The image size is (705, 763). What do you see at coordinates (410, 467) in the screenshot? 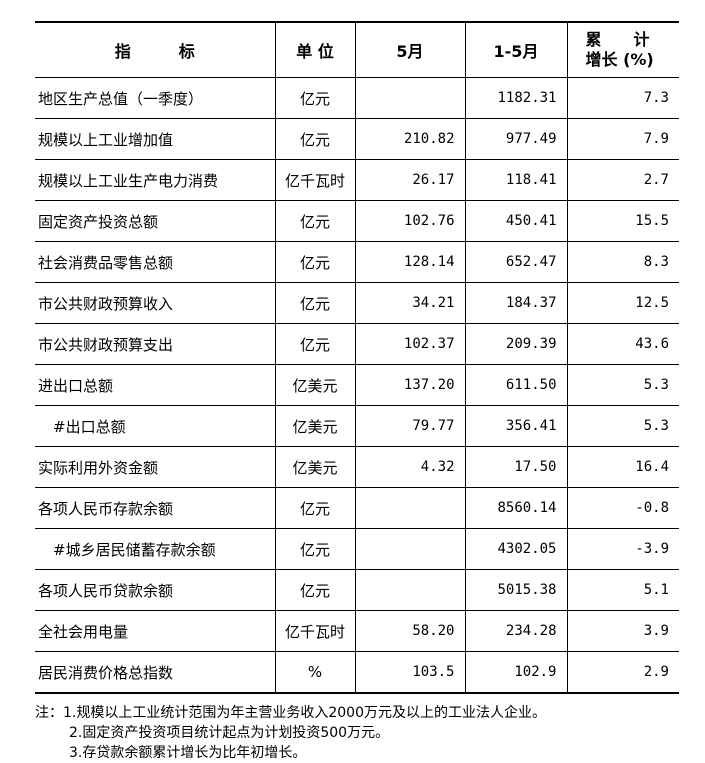
I see `row-month-value: 4.32` at bounding box center [410, 467].